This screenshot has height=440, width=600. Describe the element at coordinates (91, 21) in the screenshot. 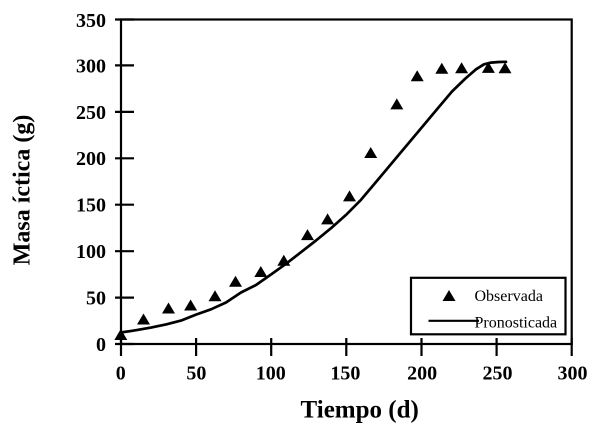

I see `svg-text: 350` at that location.